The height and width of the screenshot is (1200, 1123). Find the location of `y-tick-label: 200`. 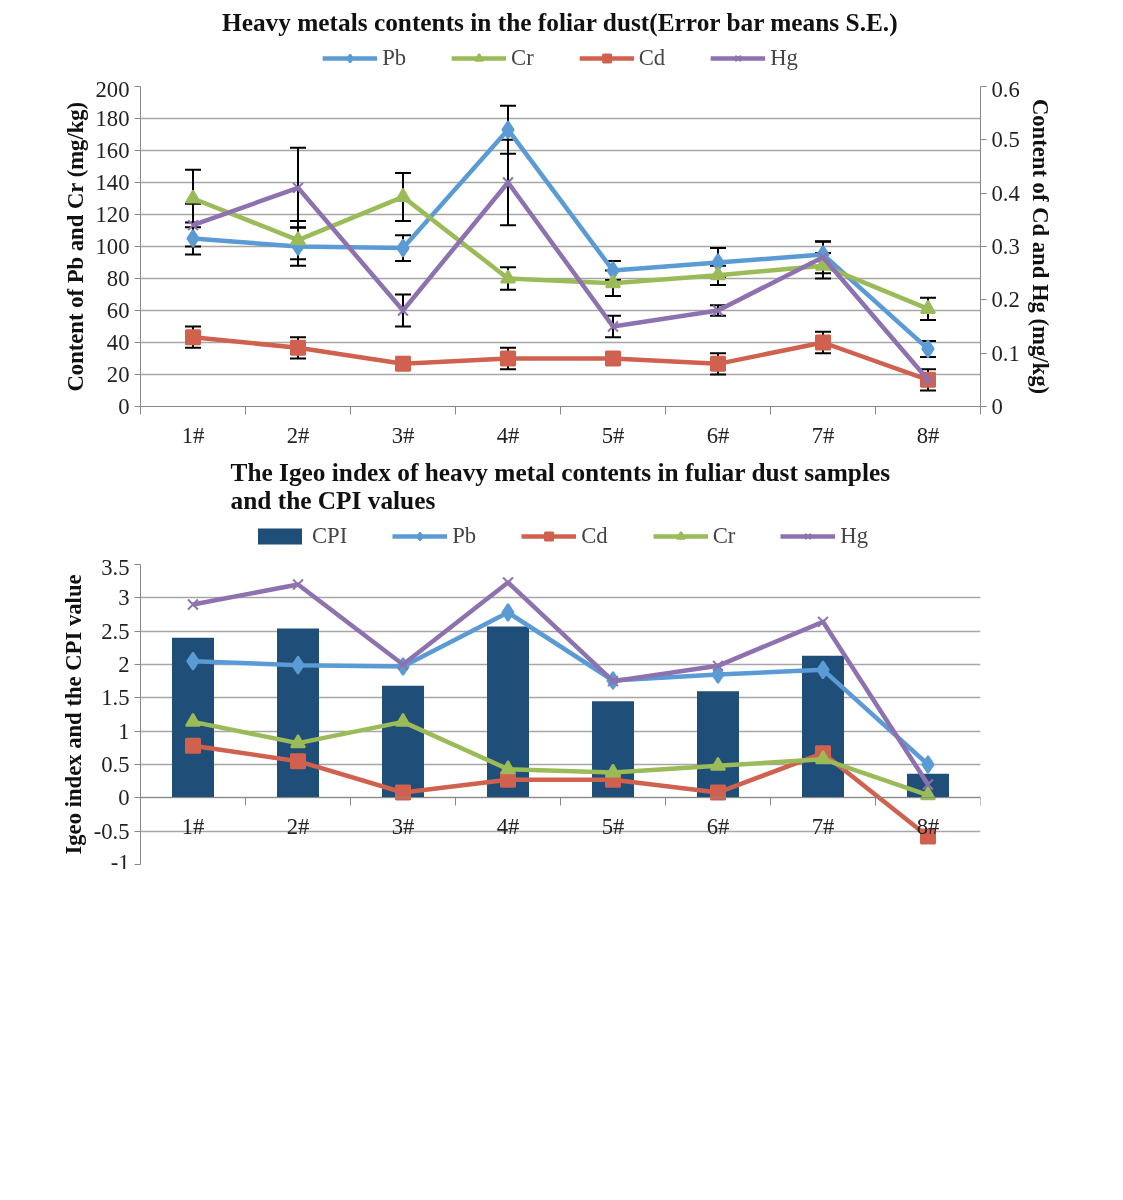

y-tick-label: 200 is located at coordinates (112, 89).